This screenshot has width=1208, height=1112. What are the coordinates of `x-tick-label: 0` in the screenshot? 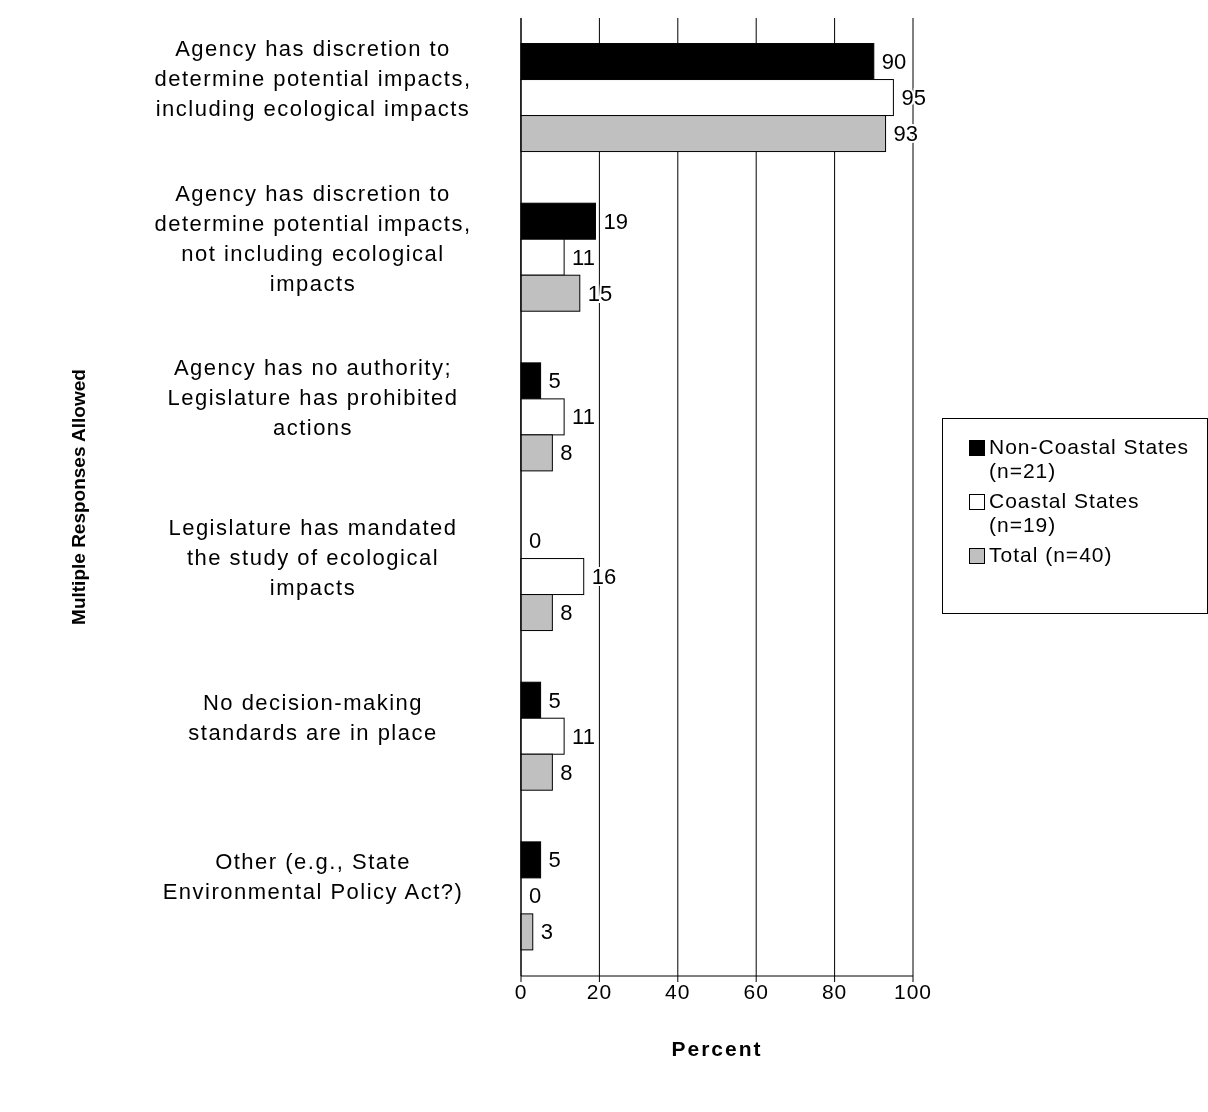 It's located at (521, 991).